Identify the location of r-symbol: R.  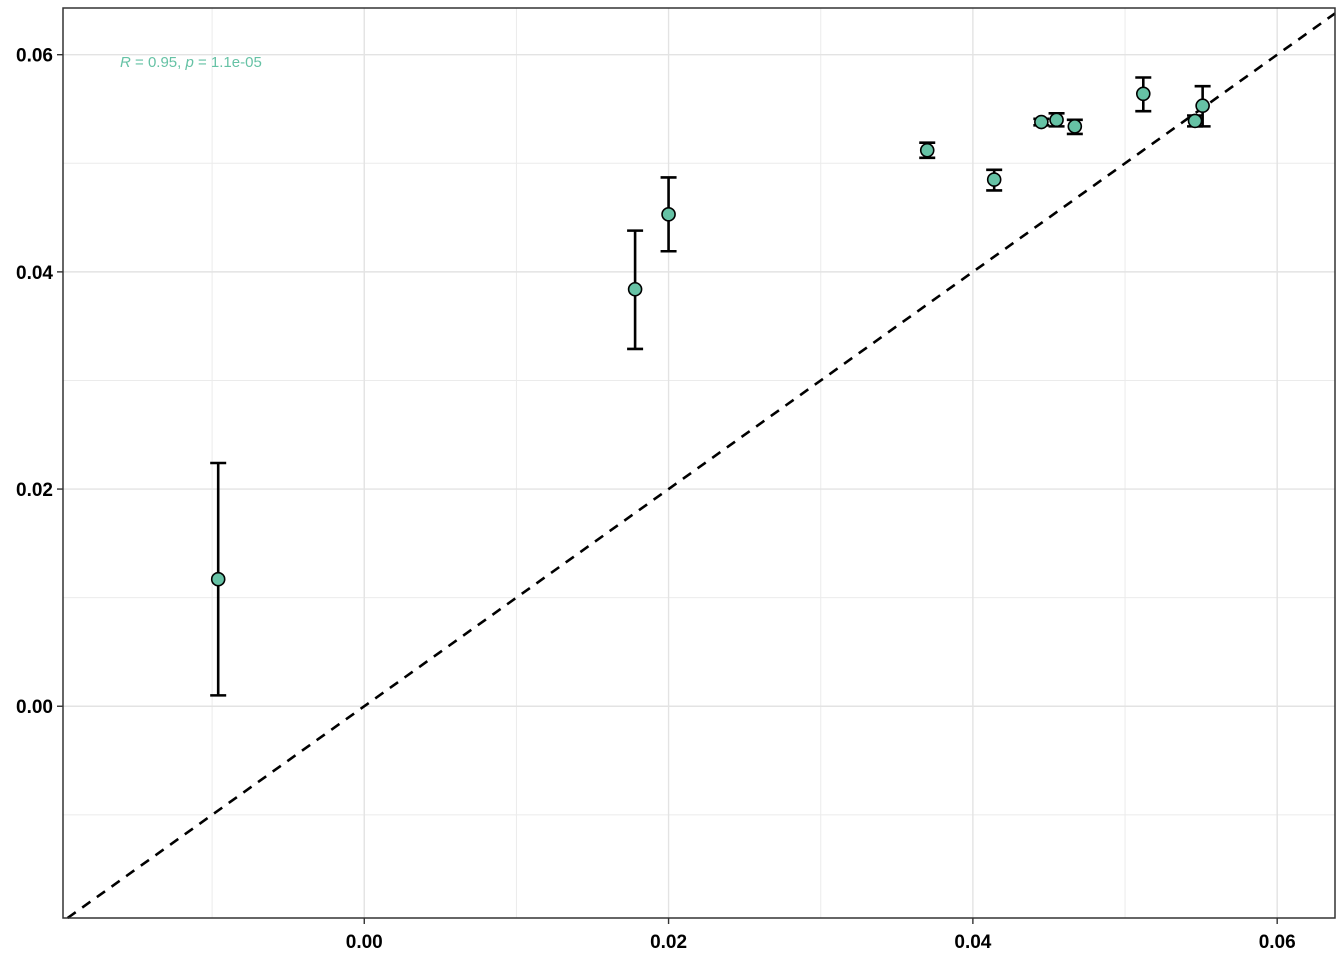
(125, 62).